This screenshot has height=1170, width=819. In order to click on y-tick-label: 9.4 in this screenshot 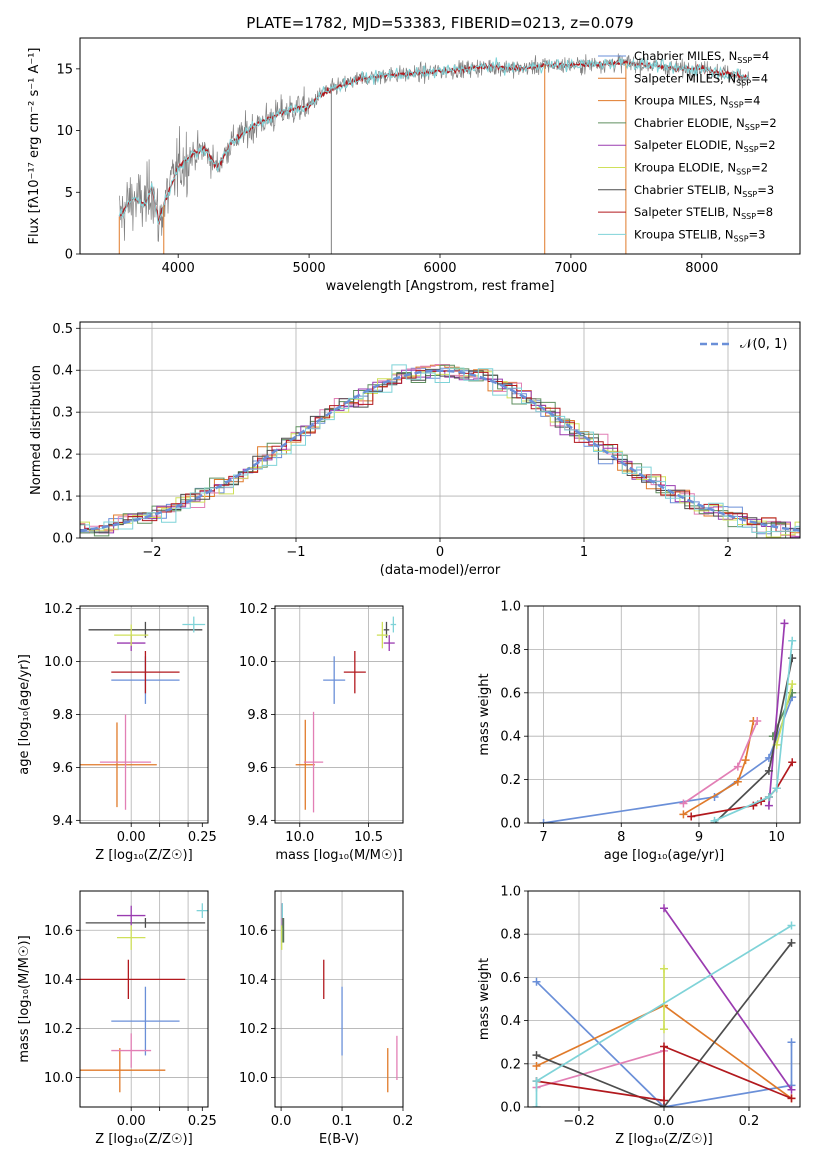, I will do `click(62, 821)`.